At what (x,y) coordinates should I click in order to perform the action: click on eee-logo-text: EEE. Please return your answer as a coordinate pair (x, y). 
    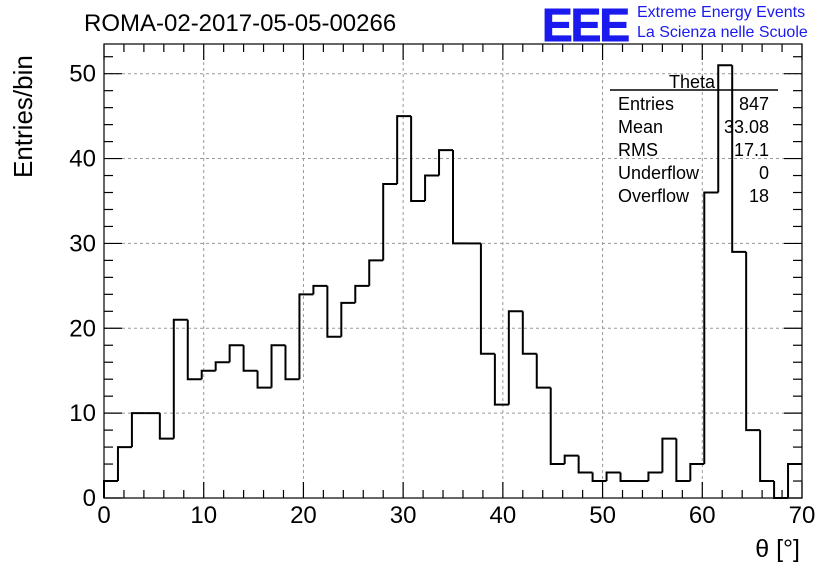
    Looking at the image, I should click on (585, 26).